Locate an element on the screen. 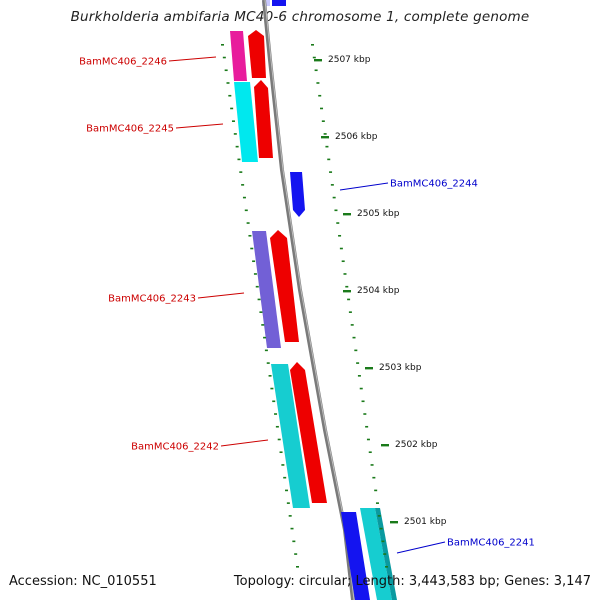 This screenshot has width=600, height=600. tick-label: 2505 kbp is located at coordinates (378, 214).